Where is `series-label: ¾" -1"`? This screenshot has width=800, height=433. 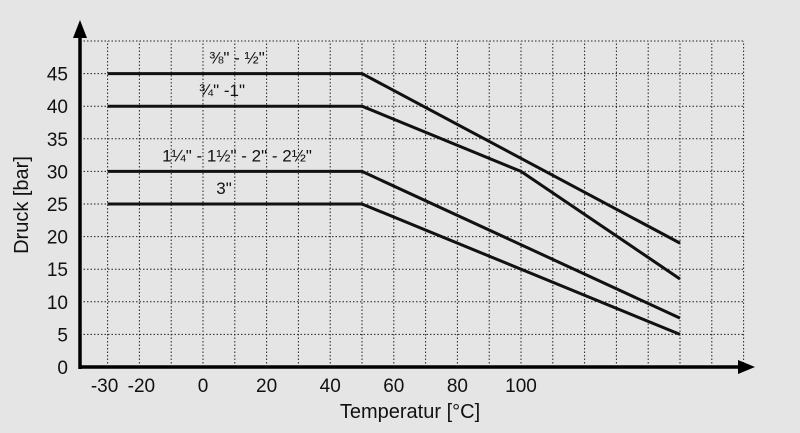 series-label: ¾" -1" is located at coordinates (222, 90).